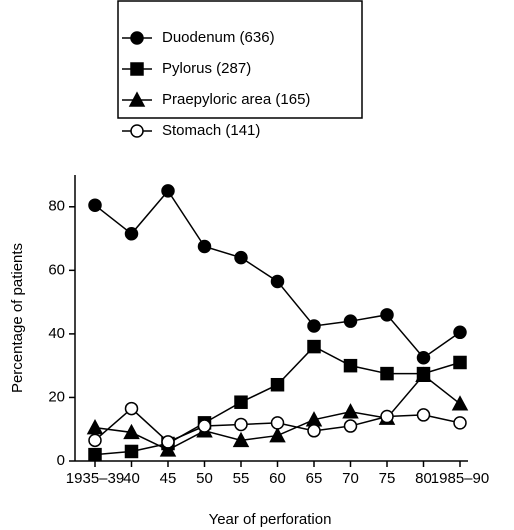 This screenshot has width=514, height=530. Describe the element at coordinates (277, 478) in the screenshot. I see `x-tick-label: 60` at that location.